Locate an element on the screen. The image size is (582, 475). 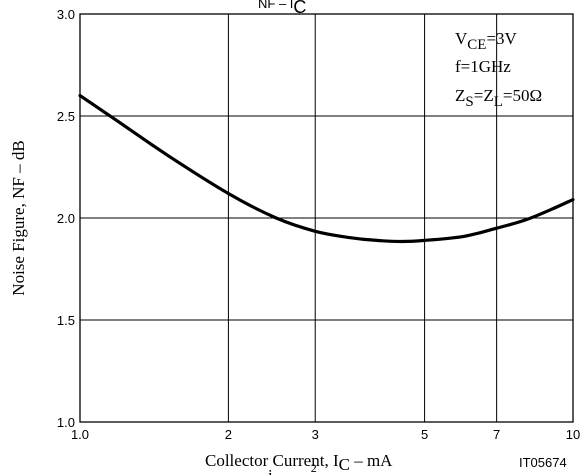
y-tick-label: 2.0 is located at coordinates (66, 218).